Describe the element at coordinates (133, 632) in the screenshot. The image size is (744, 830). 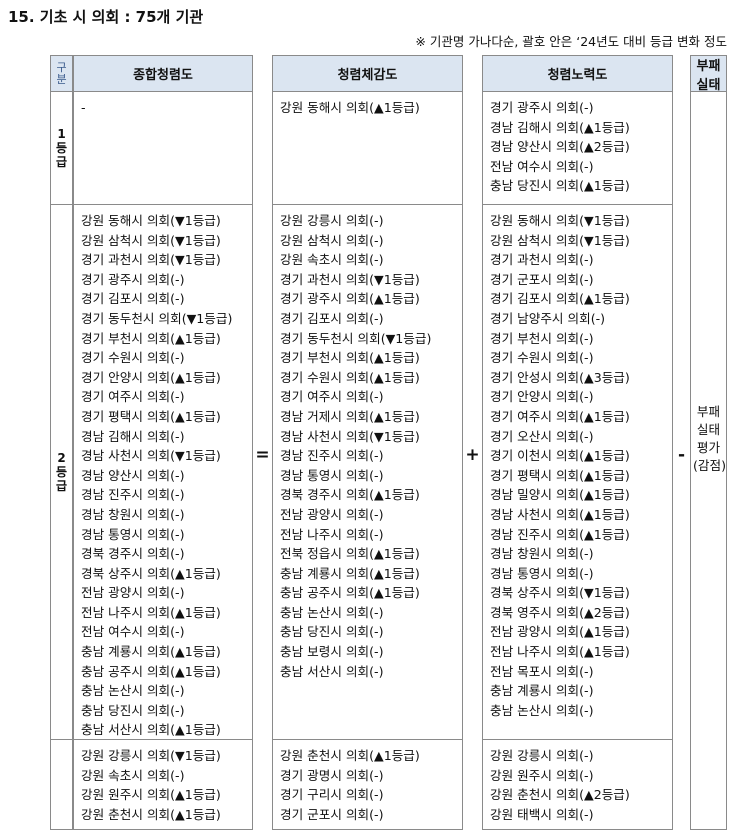
I see `cell-item: 전남 여수시 의회(-)` at that location.